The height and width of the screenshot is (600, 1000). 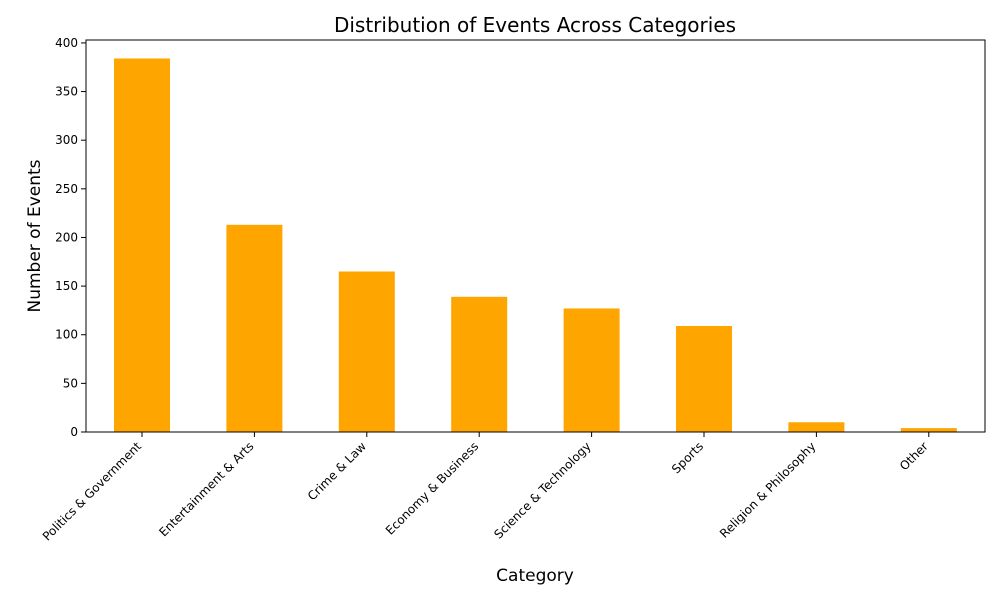 What do you see at coordinates (337, 471) in the screenshot?
I see `x-tick-label: Crime & Law` at bounding box center [337, 471].